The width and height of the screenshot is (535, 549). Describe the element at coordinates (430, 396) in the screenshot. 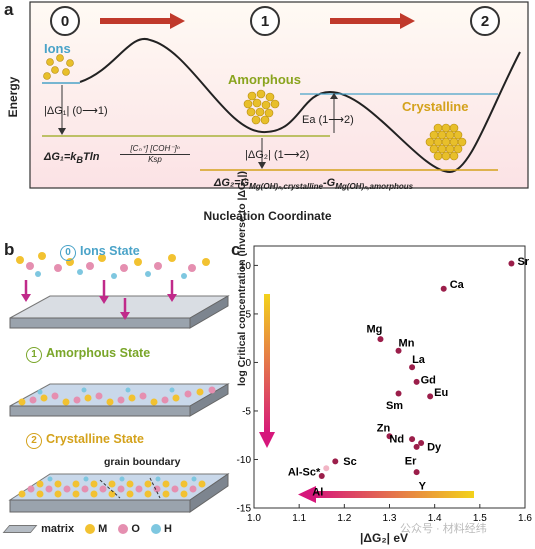

I see `data-point-eu` at that location.